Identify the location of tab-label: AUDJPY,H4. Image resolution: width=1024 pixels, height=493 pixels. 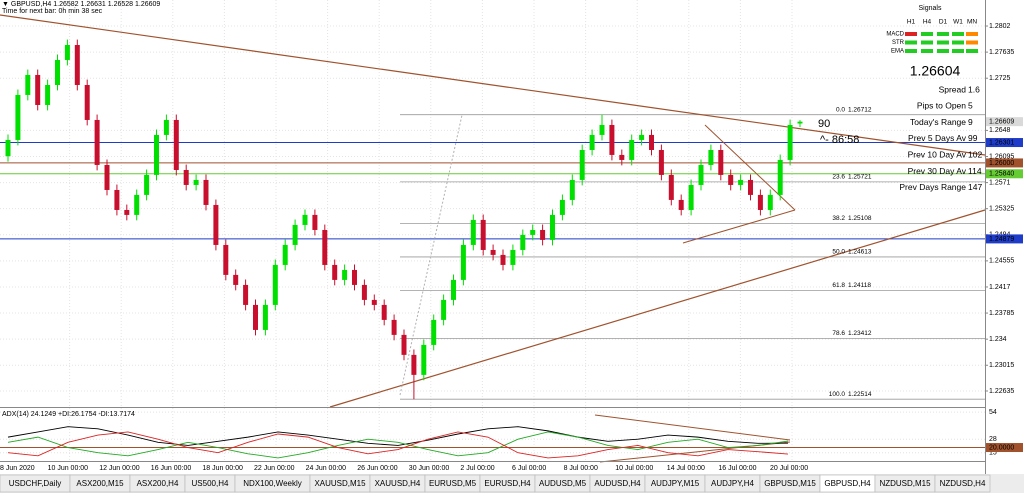
(733, 483).